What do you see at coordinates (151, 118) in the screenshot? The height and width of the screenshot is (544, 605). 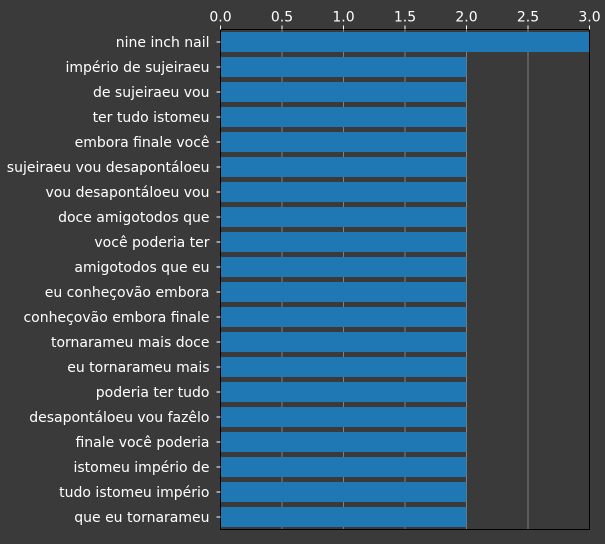 I see `y-tick-label-3: ter tudo istomeu` at bounding box center [151, 118].